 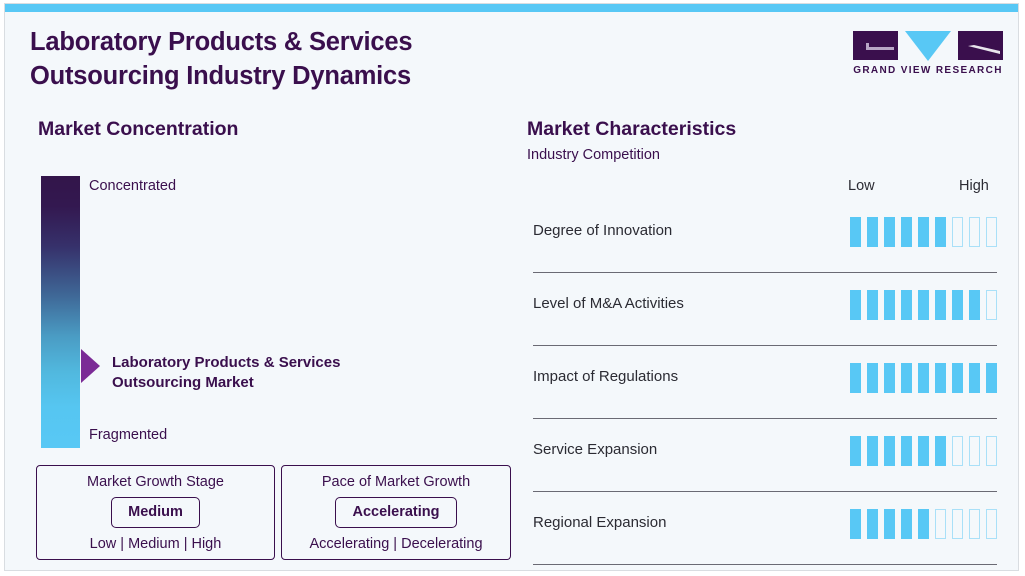 What do you see at coordinates (155, 544) in the screenshot?
I see `market-growth-stage-scale: Low | Medium | High` at bounding box center [155, 544].